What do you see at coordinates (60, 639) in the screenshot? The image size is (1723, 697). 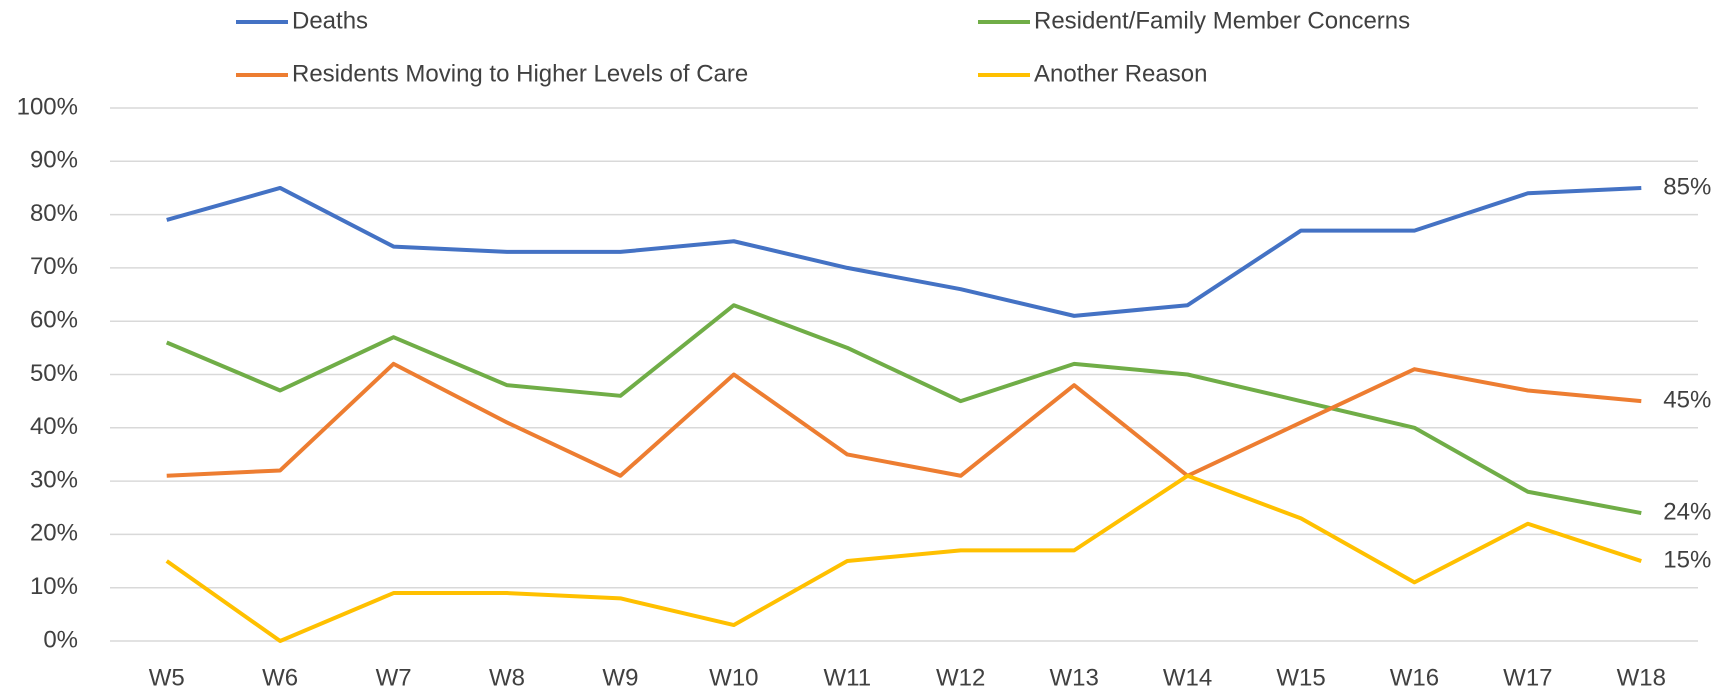 I see `y-tick-label: 0%` at bounding box center [60, 639].